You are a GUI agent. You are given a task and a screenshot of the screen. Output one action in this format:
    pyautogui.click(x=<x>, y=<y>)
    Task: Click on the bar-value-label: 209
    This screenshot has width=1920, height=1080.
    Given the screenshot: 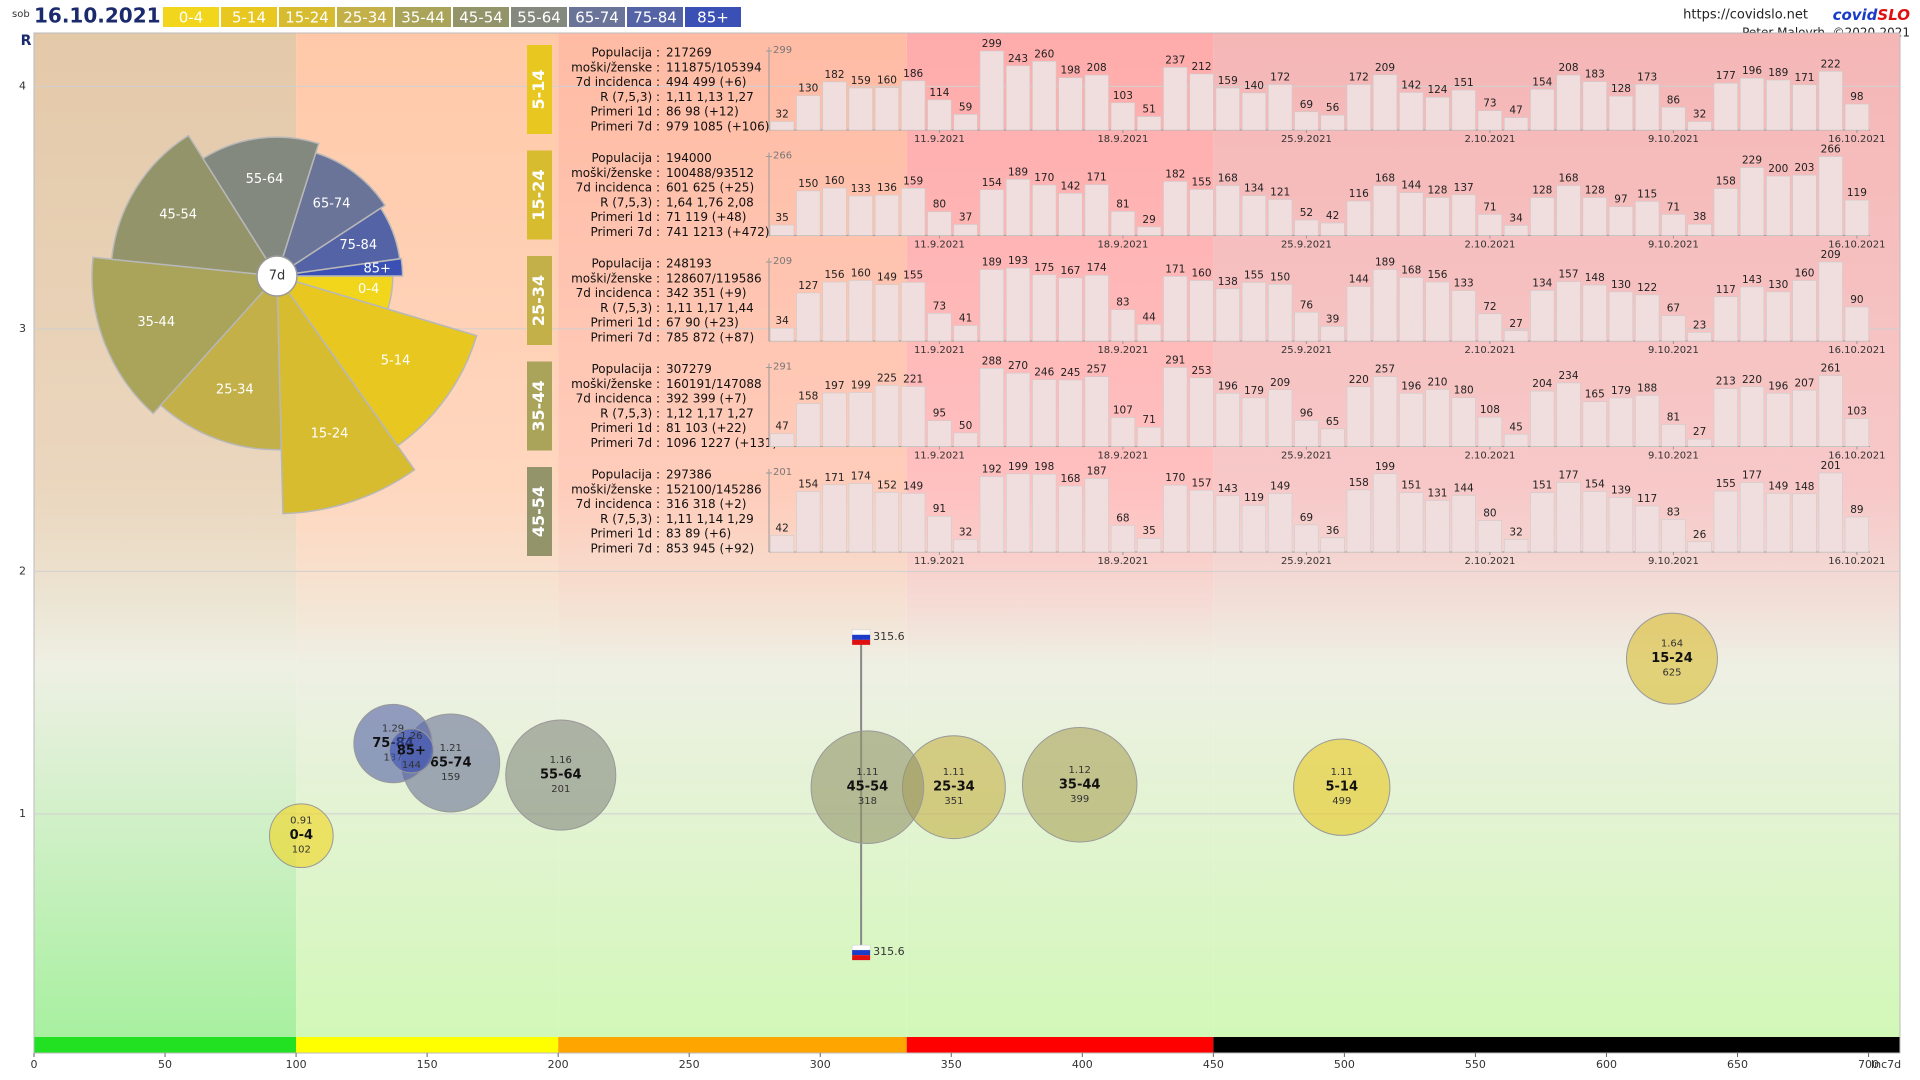 What is the action you would take?
    pyautogui.click(x=1280, y=383)
    